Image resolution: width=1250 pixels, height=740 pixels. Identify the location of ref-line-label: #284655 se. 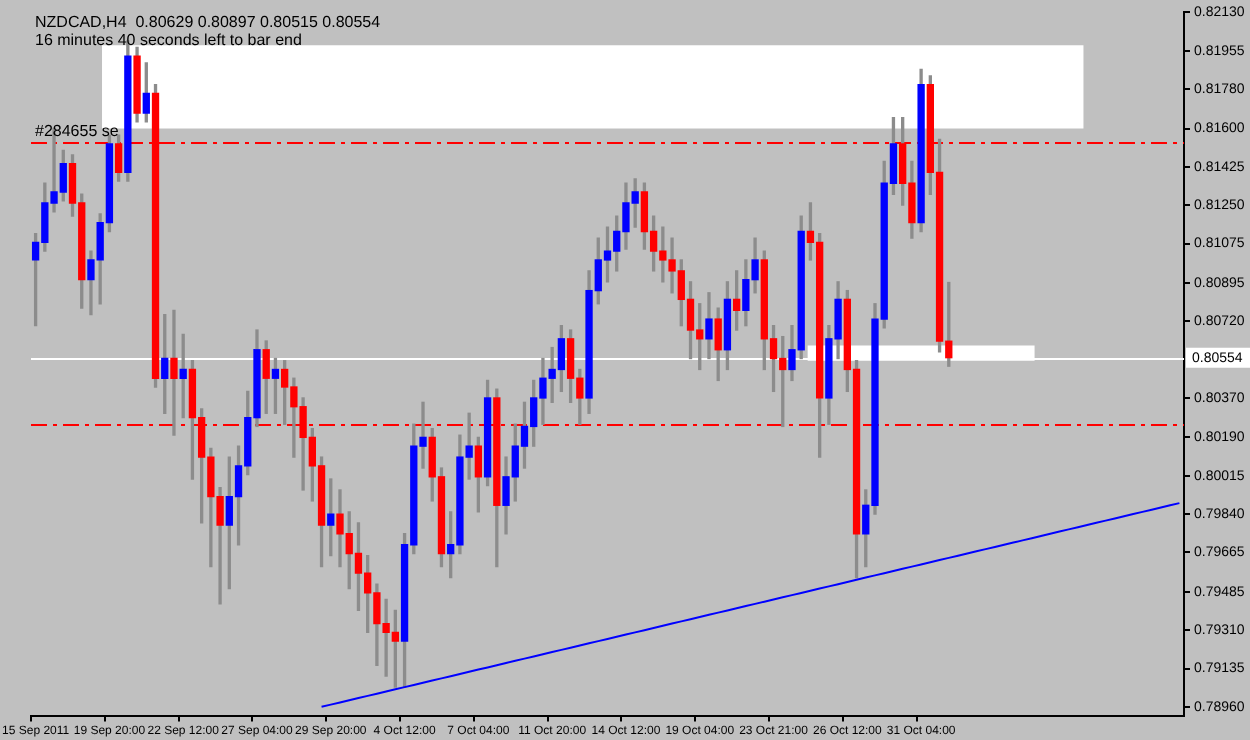
(77, 131).